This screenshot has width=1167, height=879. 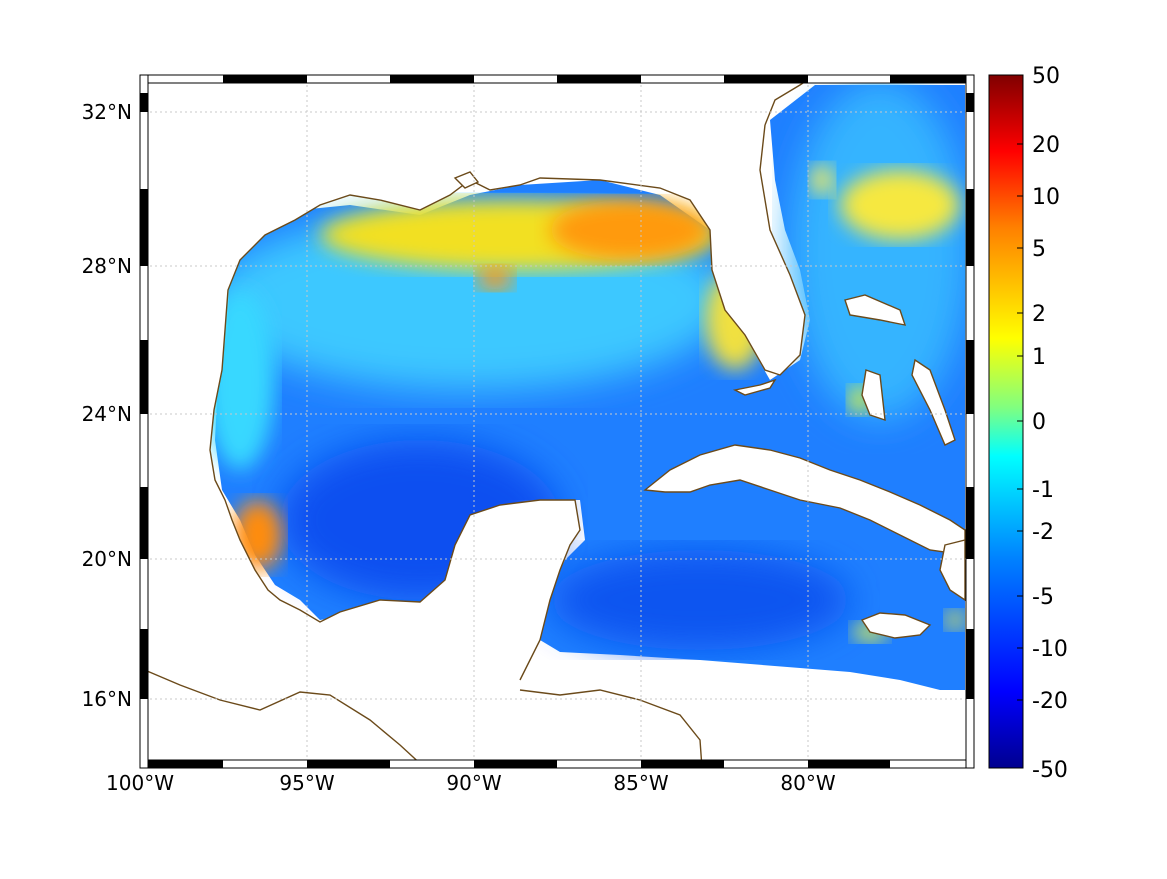 What do you see at coordinates (640, 783) in the screenshot?
I see `lon-label: 85°W` at bounding box center [640, 783].